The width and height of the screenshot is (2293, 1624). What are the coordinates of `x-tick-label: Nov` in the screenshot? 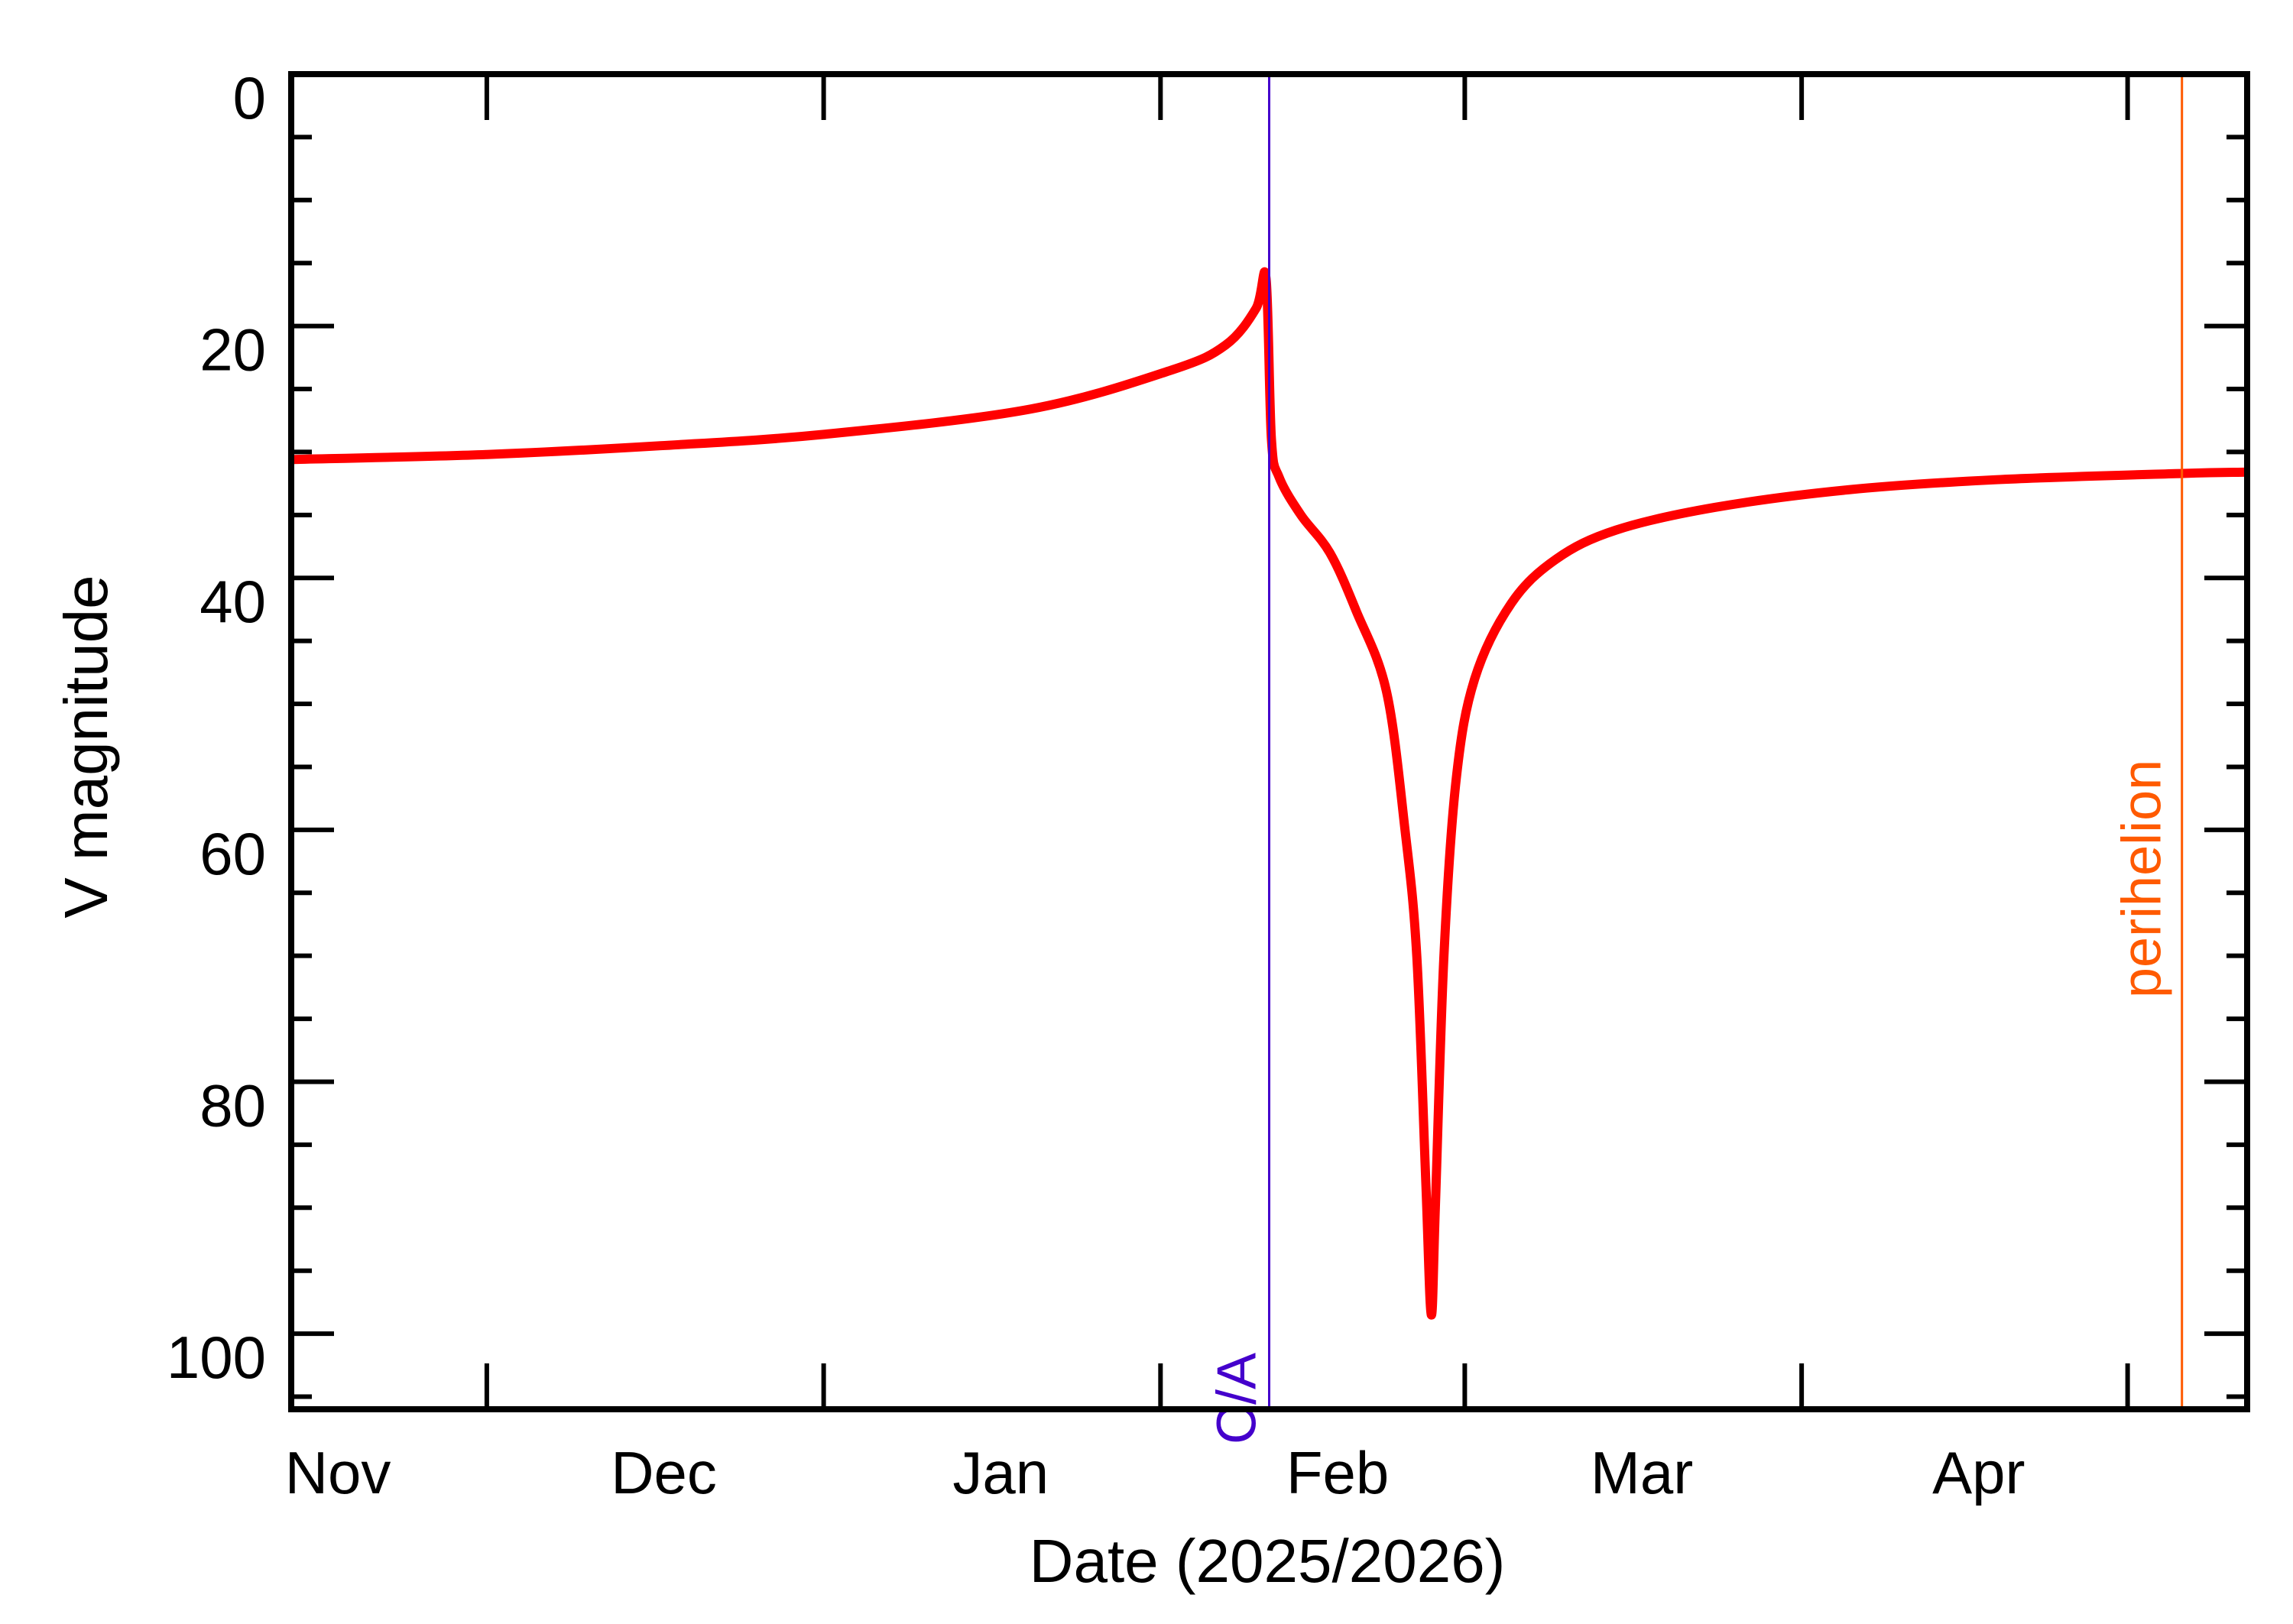 It's located at (338, 1472).